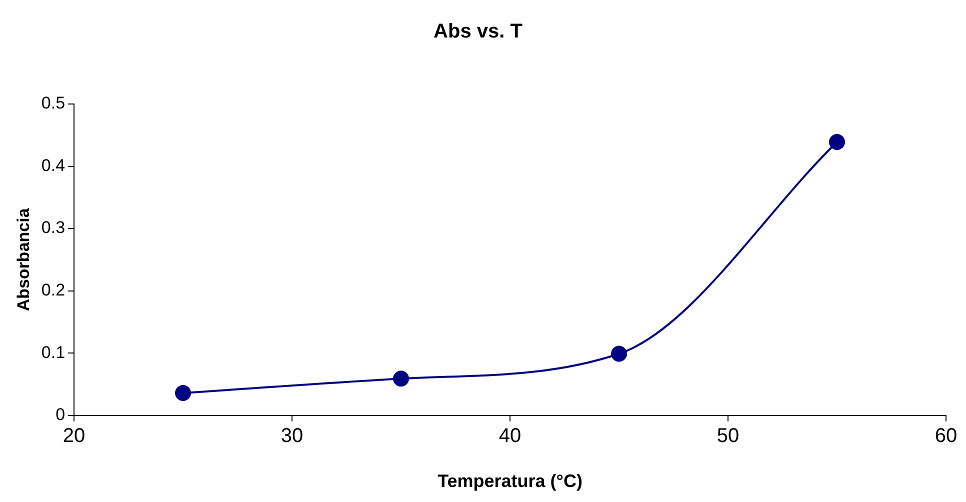 The image size is (966, 502). What do you see at coordinates (292, 435) in the screenshot?
I see `x-tick-label: 30` at bounding box center [292, 435].